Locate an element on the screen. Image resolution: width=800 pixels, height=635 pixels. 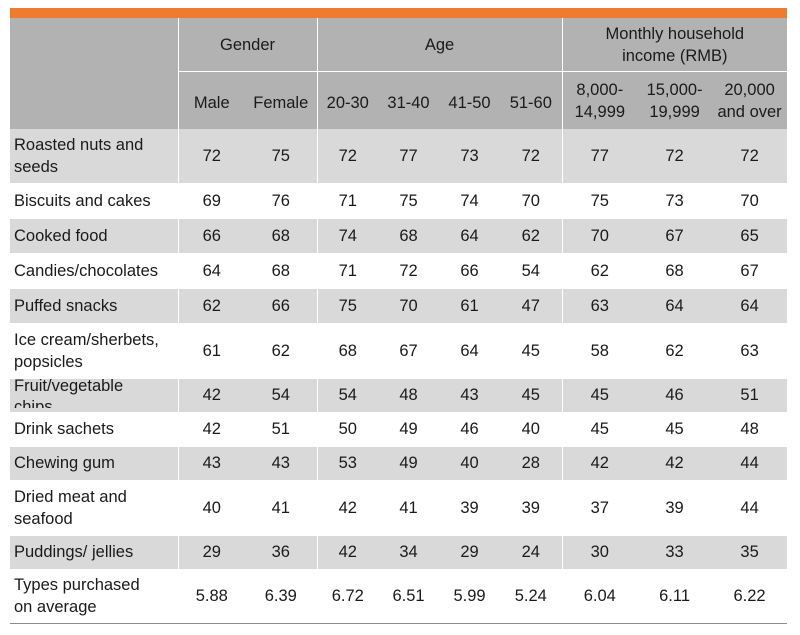
table-row: Puddings/ jellies 29 36 42 34 29 24 30 33 35 is located at coordinates (399, 552).